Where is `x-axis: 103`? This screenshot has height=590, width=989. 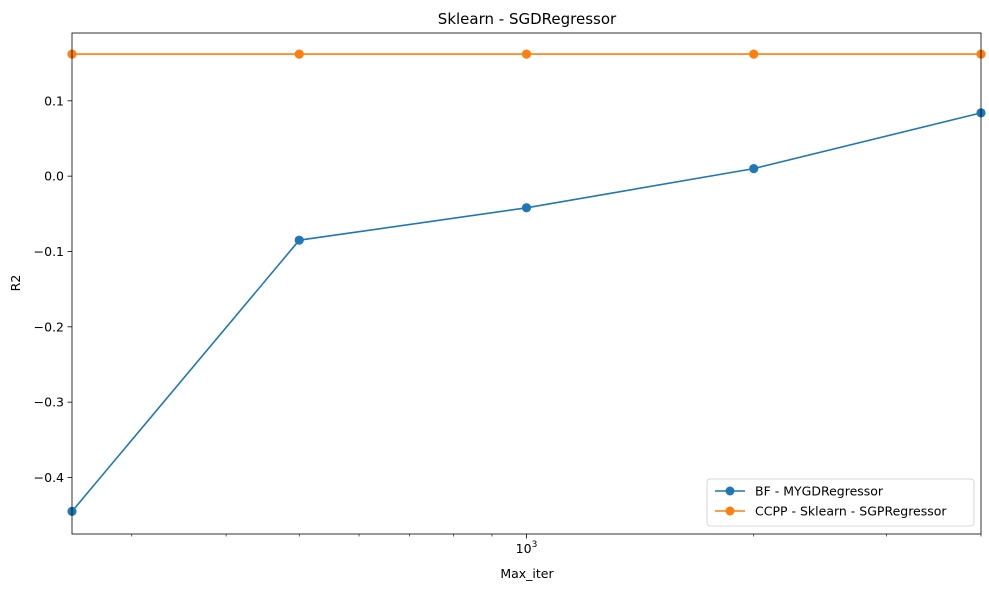
x-axis: 103 is located at coordinates (556, 545).